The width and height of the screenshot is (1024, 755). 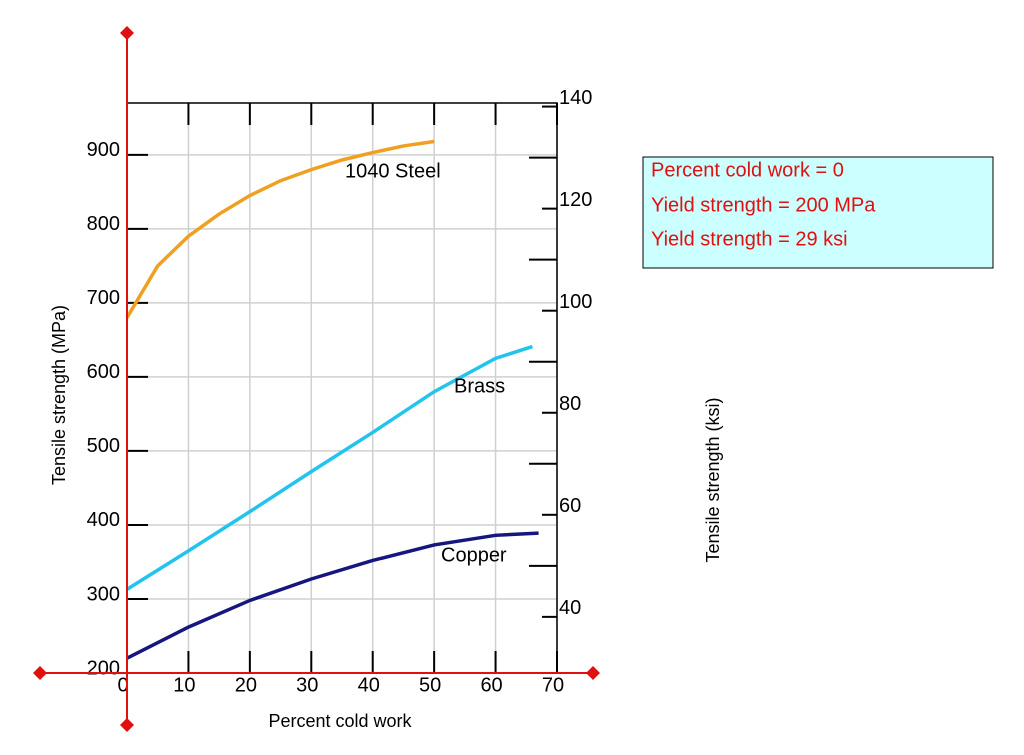 I want to click on x-tick-label: 30, so click(x=307, y=685).